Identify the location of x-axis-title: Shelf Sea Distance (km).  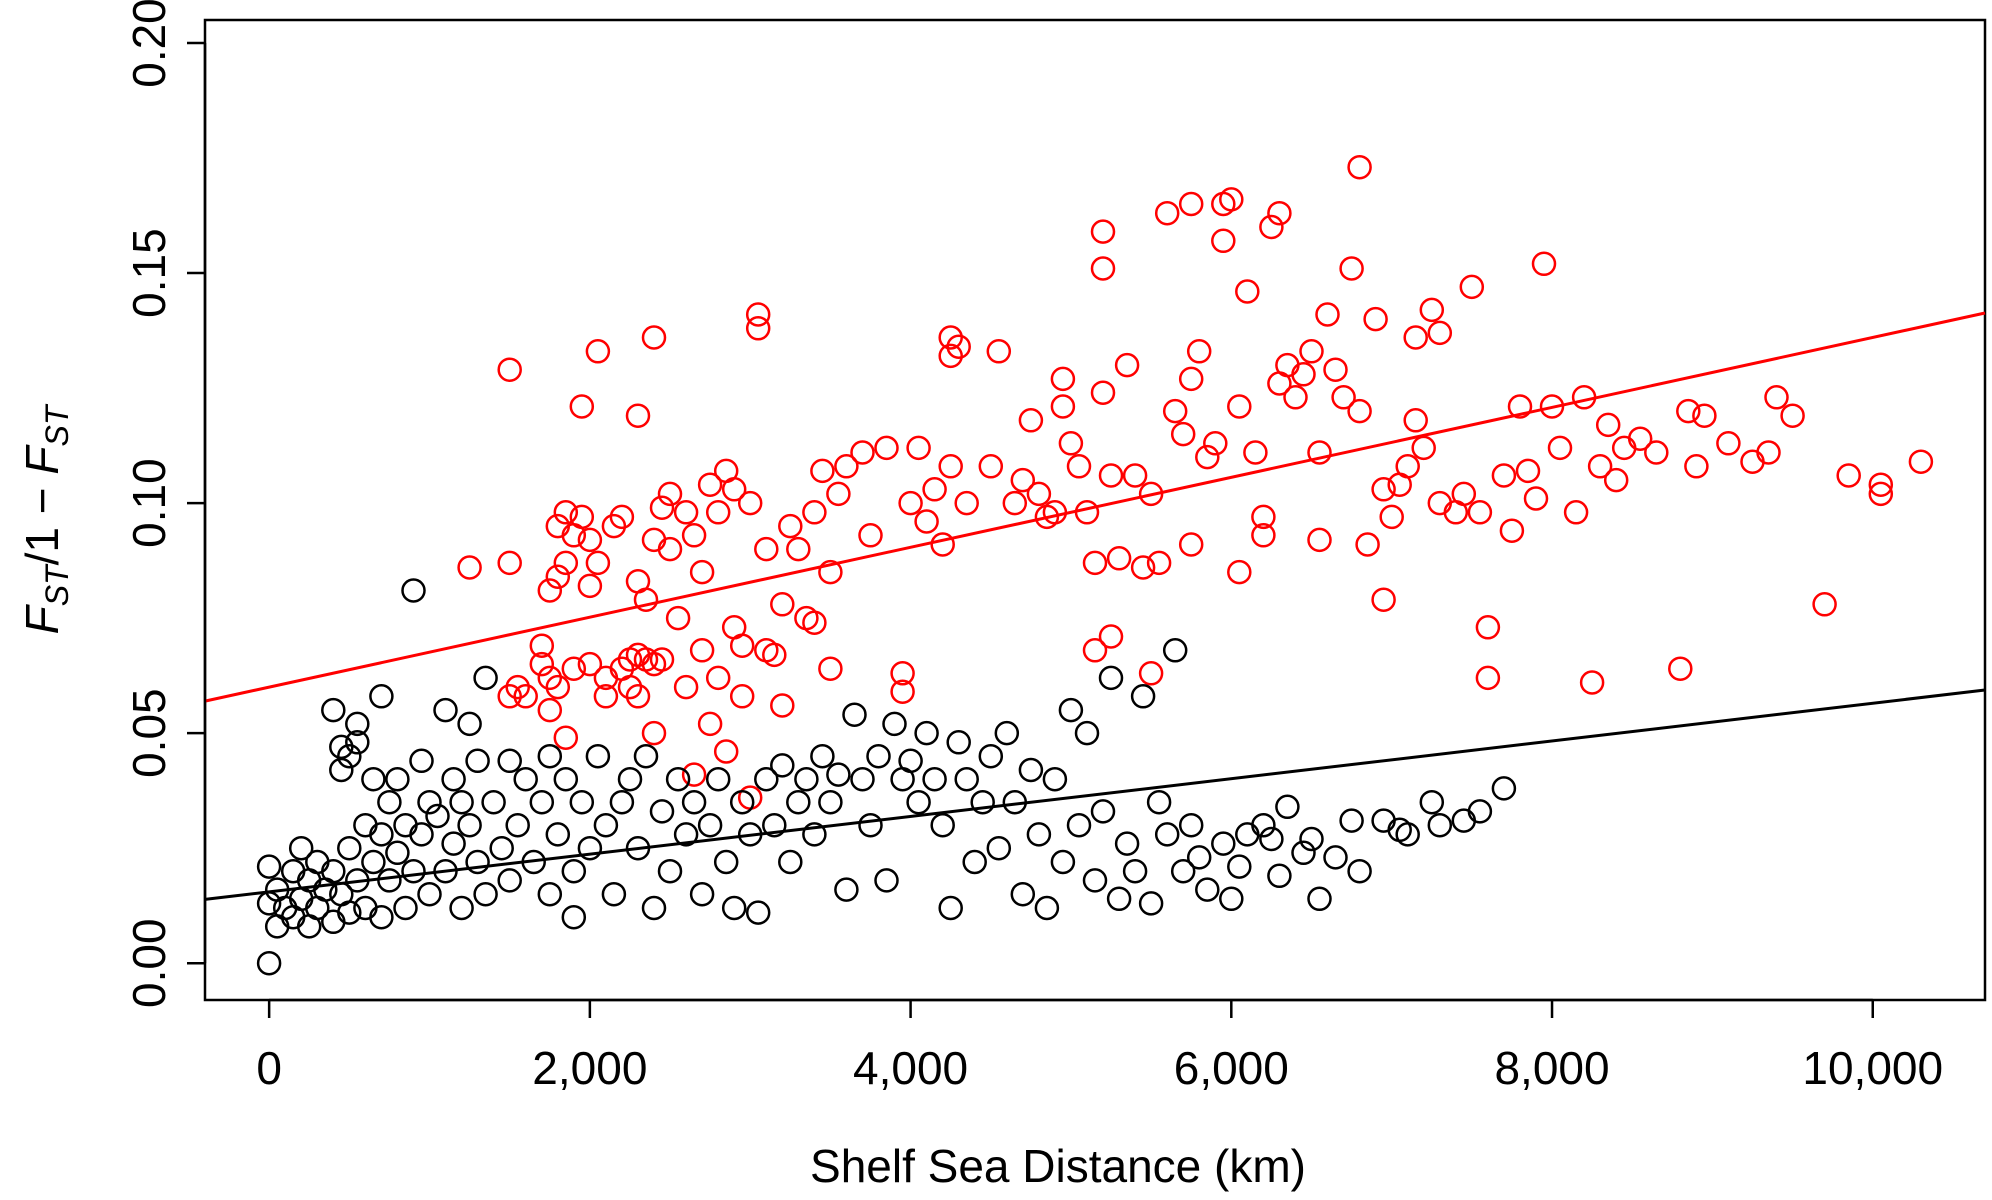
(1058, 1166).